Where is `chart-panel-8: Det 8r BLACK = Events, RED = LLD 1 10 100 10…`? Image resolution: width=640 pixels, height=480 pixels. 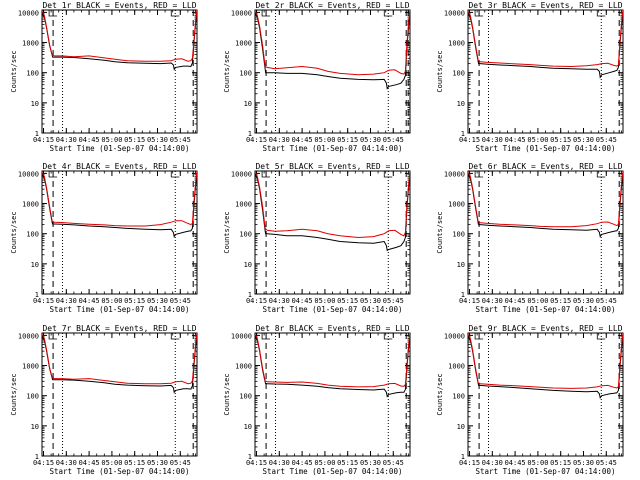 chart-panel-8: Det 8r BLACK = Events, RED = LLD 1 10 100 10… is located at coordinates (317, 400).